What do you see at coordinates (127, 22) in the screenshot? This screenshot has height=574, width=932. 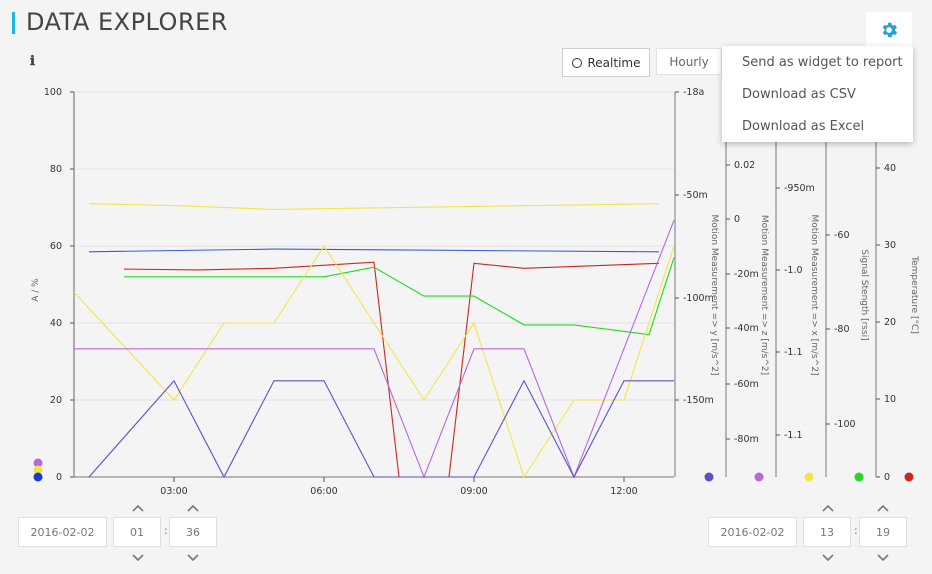 I see `page-title: DATA EXPLORER` at bounding box center [127, 22].